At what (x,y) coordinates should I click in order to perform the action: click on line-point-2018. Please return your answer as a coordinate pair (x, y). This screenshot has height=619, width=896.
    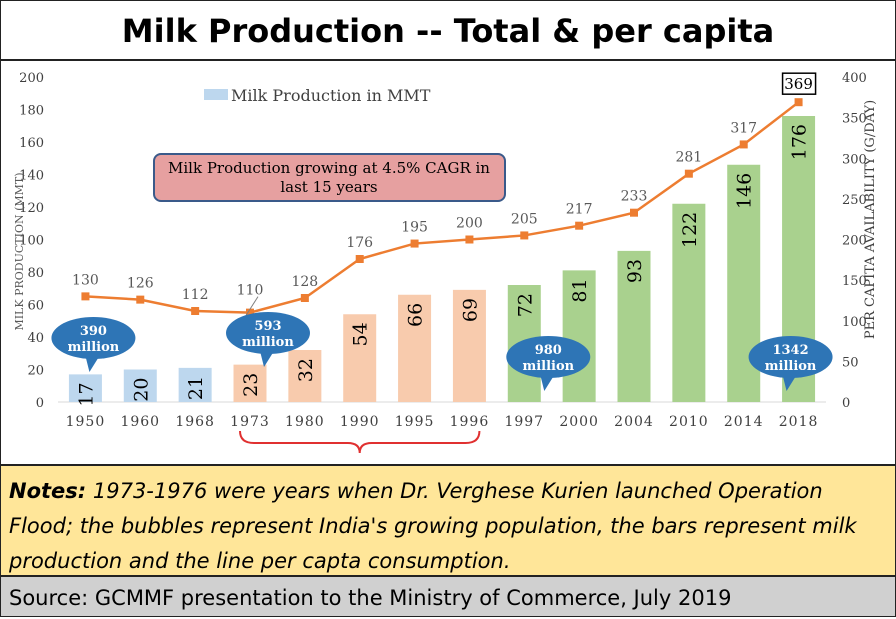
    Looking at the image, I should click on (798, 102).